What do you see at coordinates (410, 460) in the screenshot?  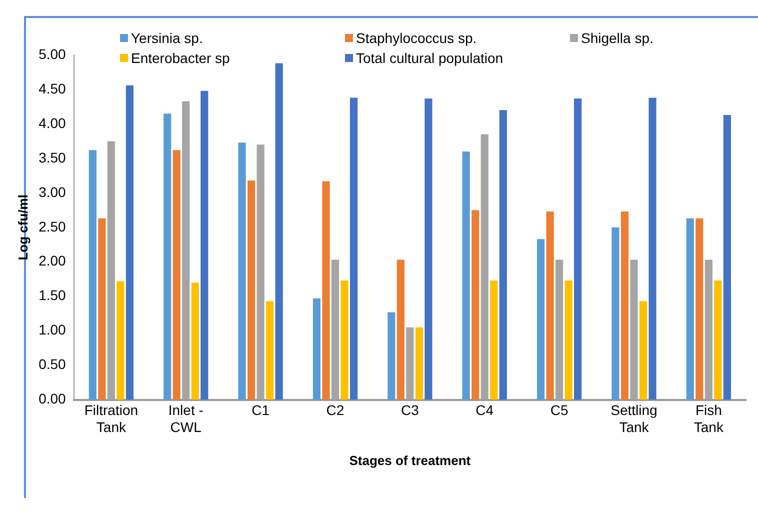 I see `x-axis-title: Stages of treatment` at bounding box center [410, 460].